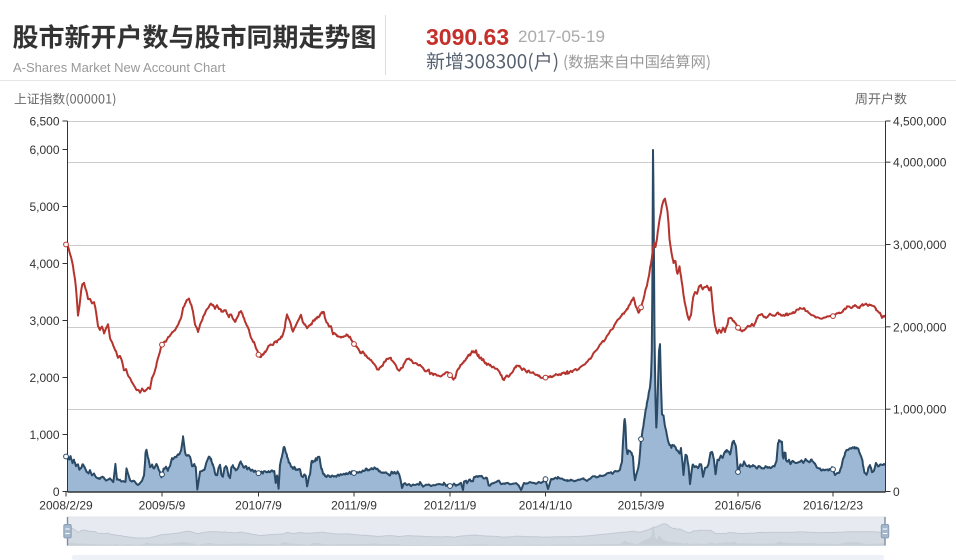 The width and height of the screenshot is (956, 560). What do you see at coordinates (44, 207) in the screenshot?
I see `svg-text: 5,000` at bounding box center [44, 207].